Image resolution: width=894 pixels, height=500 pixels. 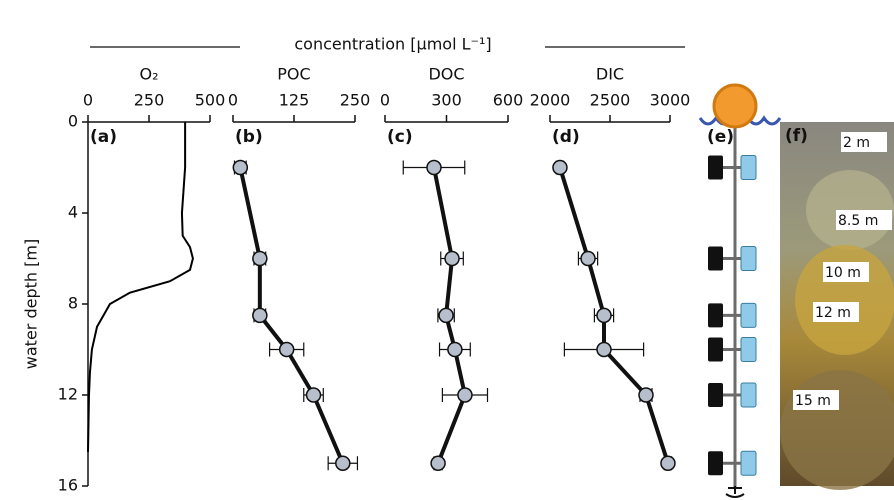 What do you see at coordinates (508, 100) in the screenshot?
I see `x-tick-label: 600` at bounding box center [508, 100].